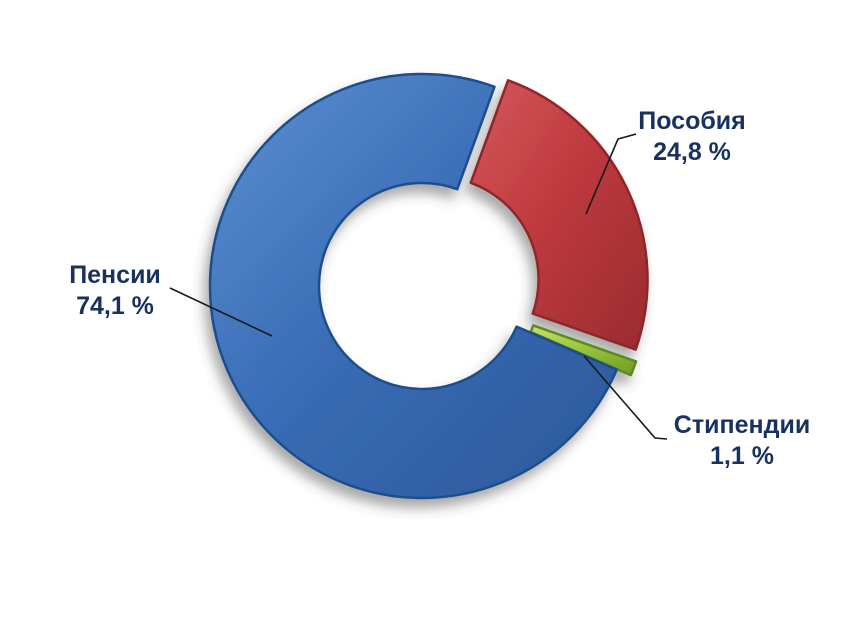  I want to click on leader-line-posobiya, so click(611, 174).